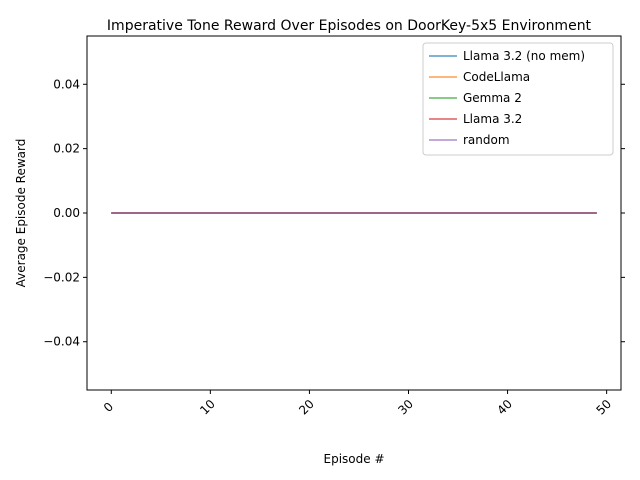 This screenshot has width=640, height=480. I want to click on x-tick-label: 10, so click(207, 407).